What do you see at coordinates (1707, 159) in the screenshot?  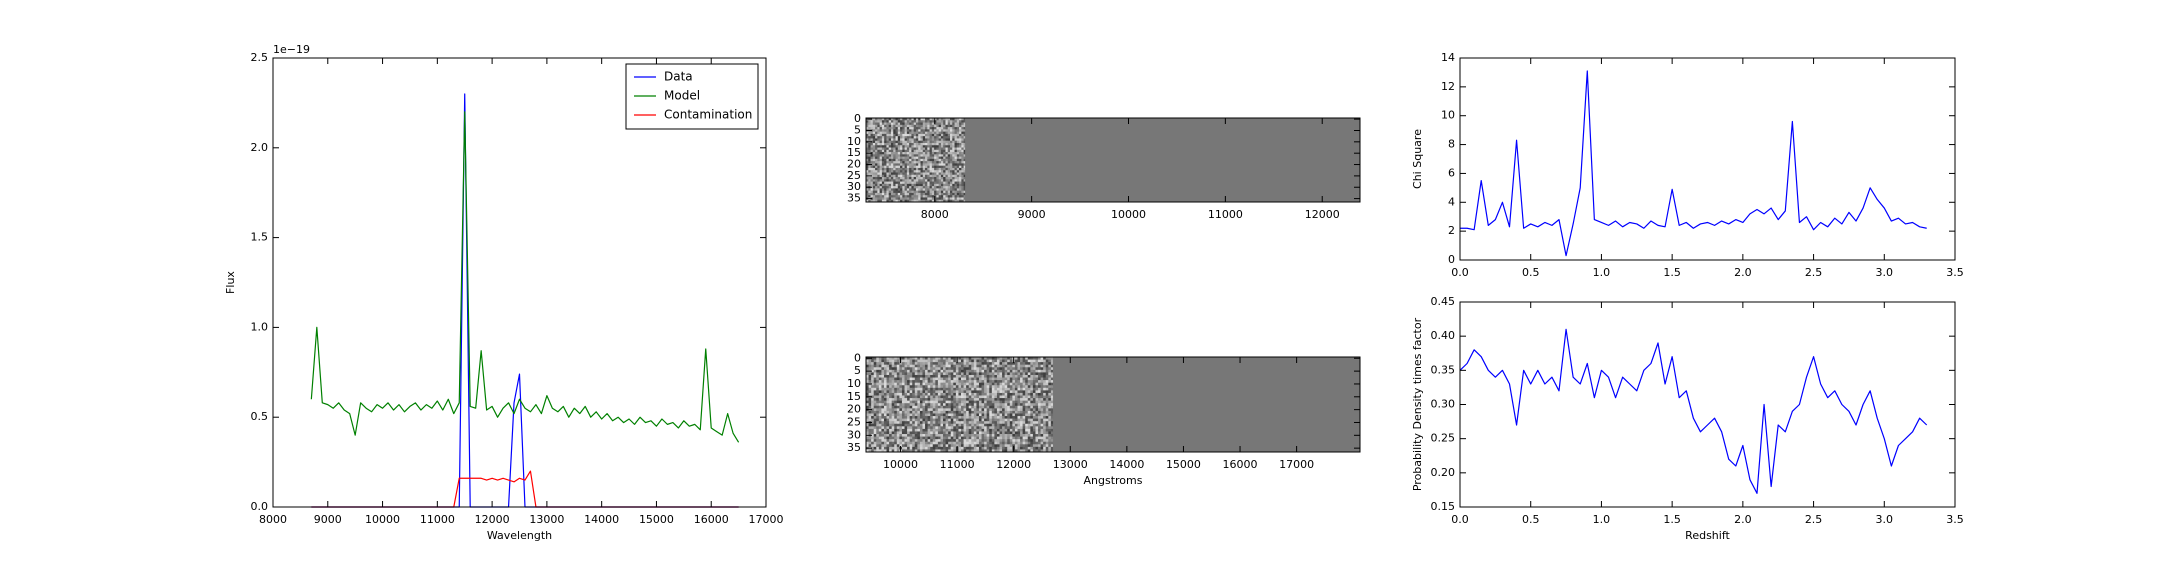 I see `axes-frame` at bounding box center [1707, 159].